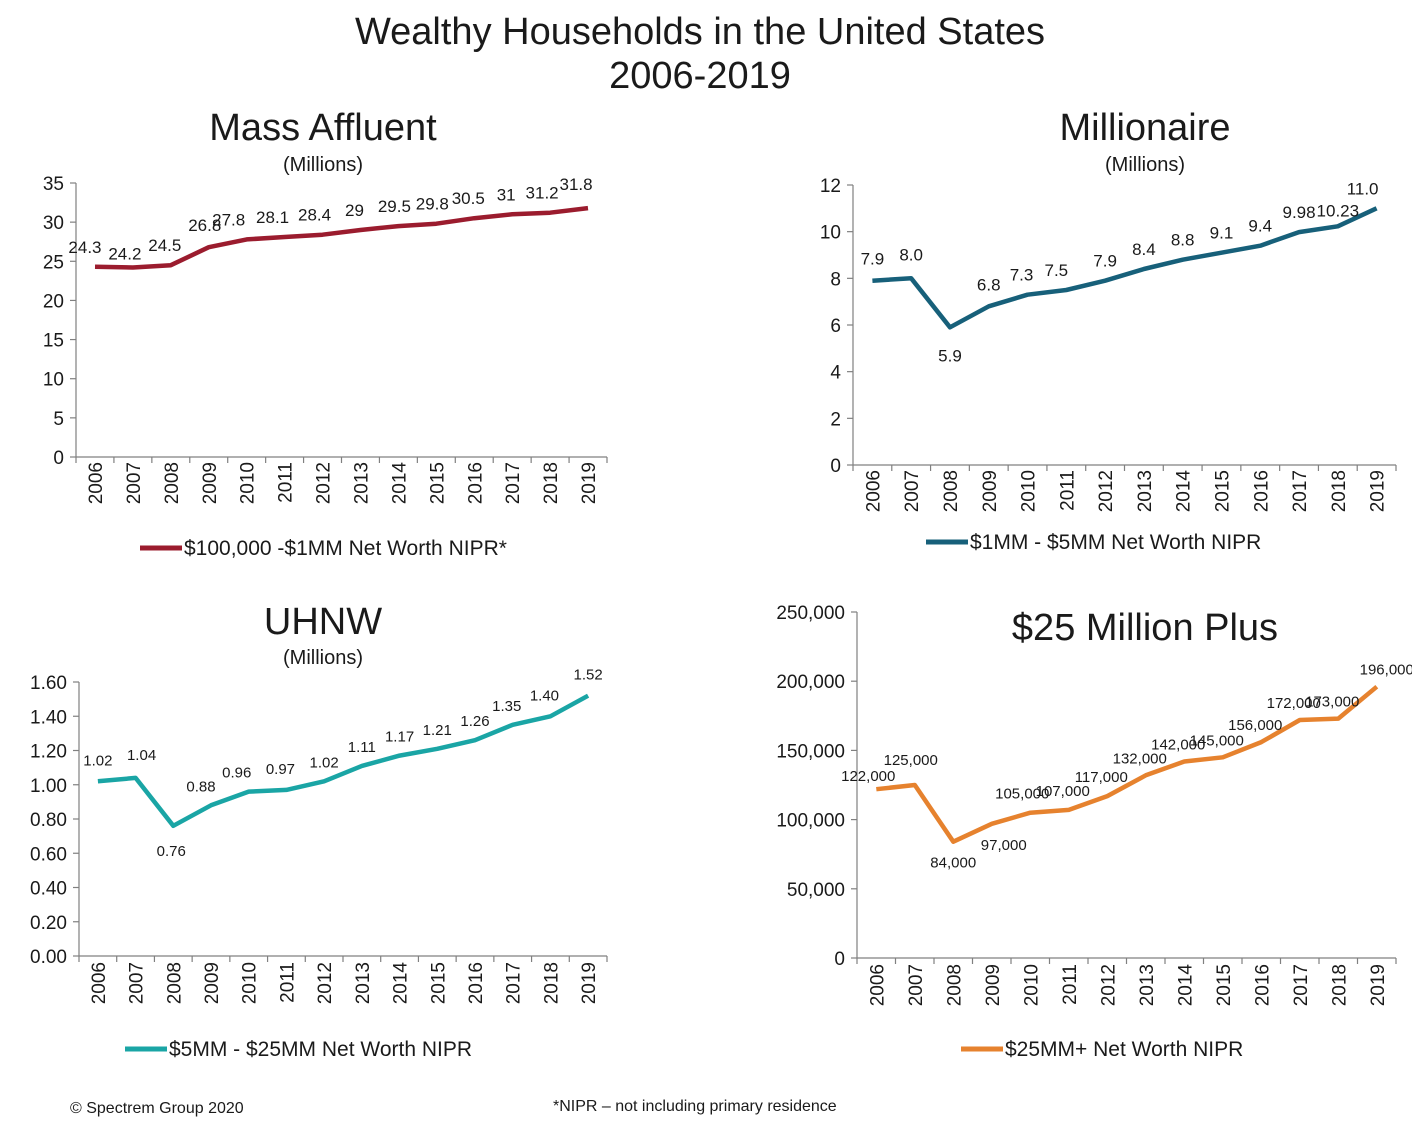 Image resolution: width=1412 pixels, height=1132 pixels. I want to click on y-tick-label: 35, so click(53, 184).